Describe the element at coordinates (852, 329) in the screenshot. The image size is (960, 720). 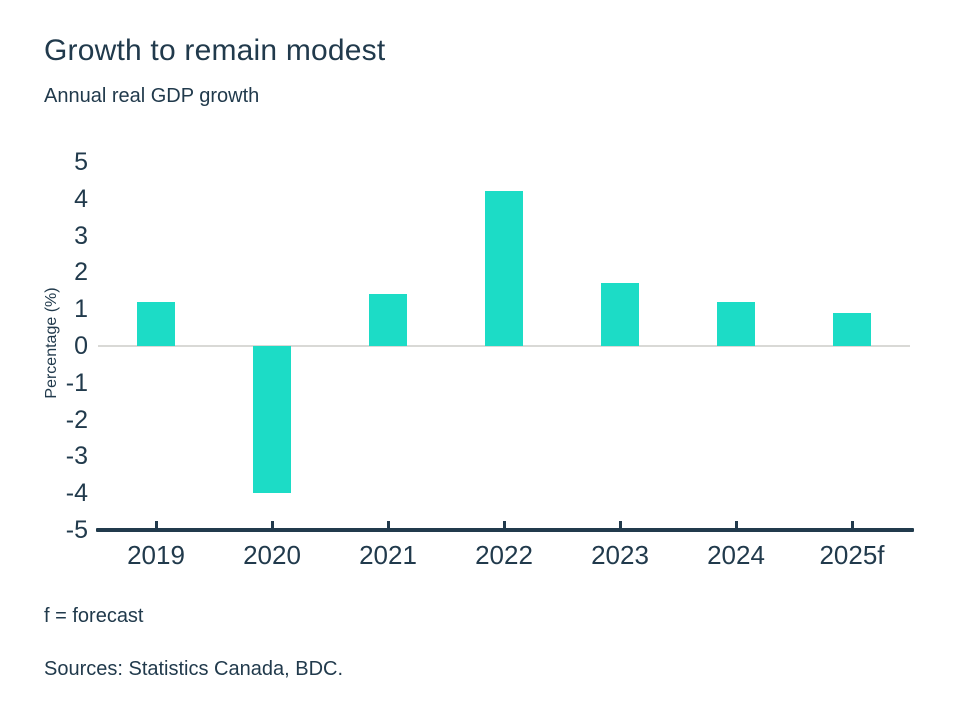
I see `bar-2025f` at that location.